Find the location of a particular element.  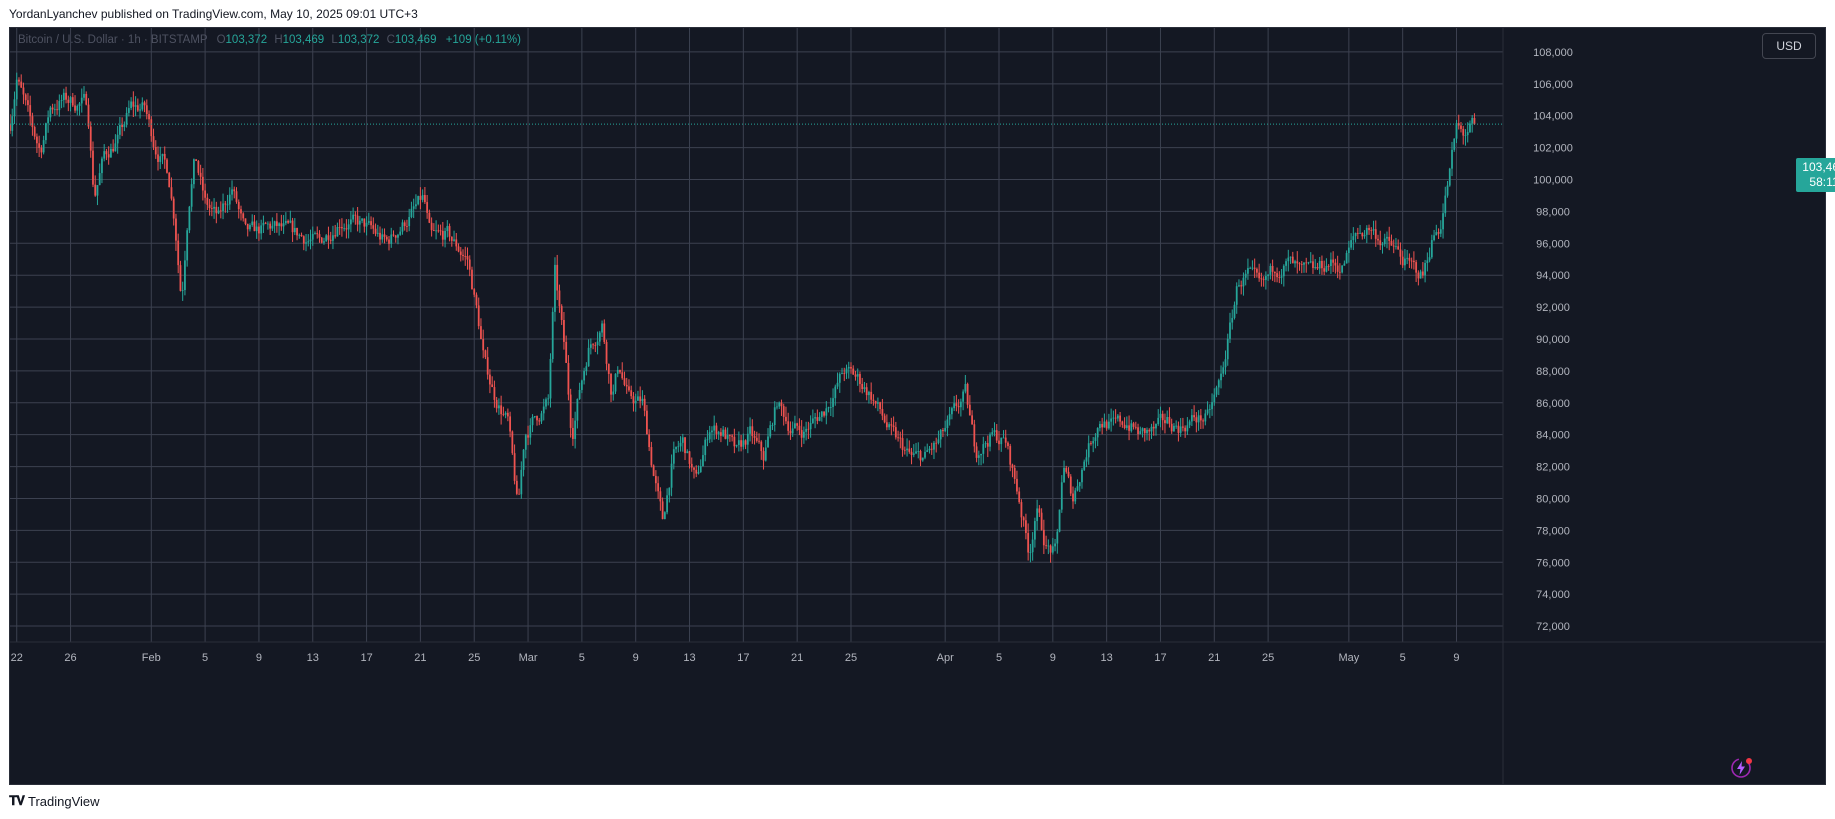

currency-button: USD is located at coordinates (1789, 46).